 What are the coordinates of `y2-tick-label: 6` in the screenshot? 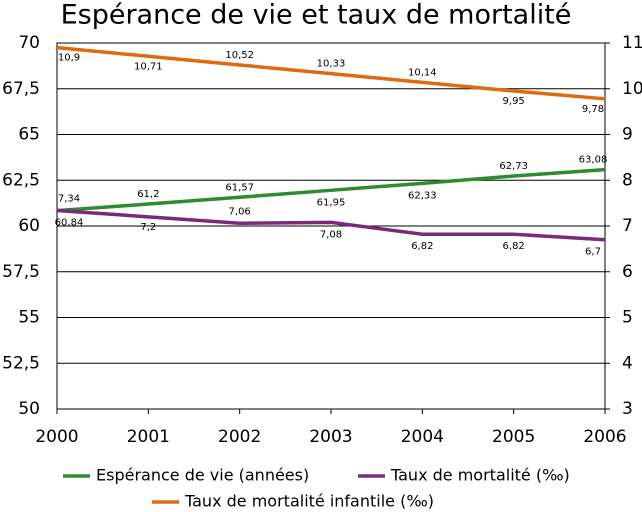 It's located at (627, 272).